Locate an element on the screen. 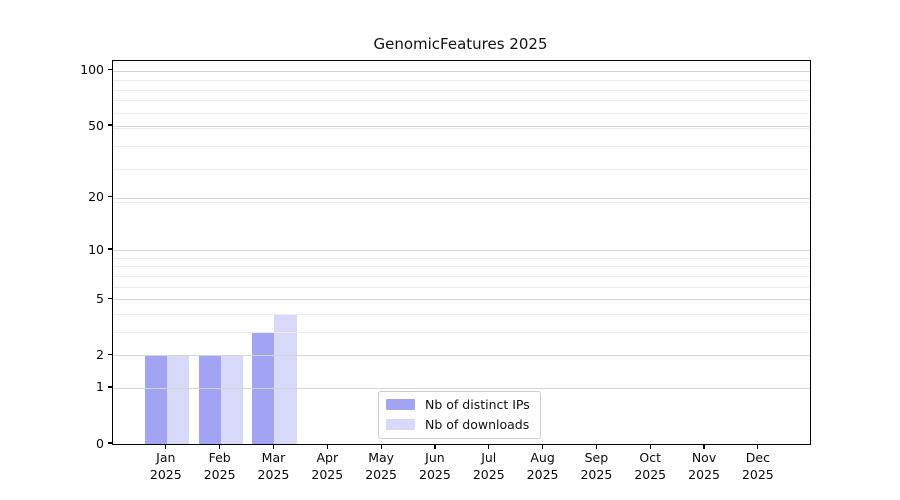  downloads-swatch is located at coordinates (400, 424).